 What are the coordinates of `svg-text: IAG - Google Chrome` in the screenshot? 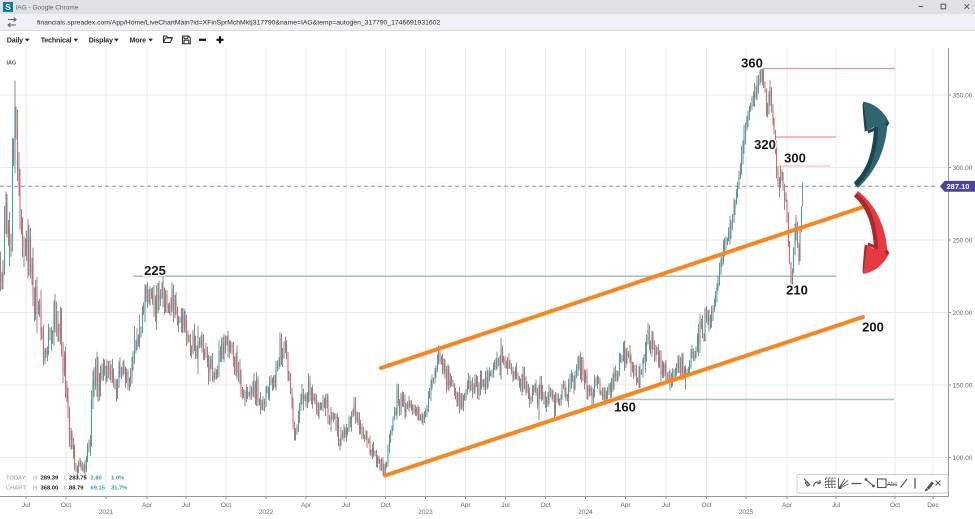 It's located at (47, 8).